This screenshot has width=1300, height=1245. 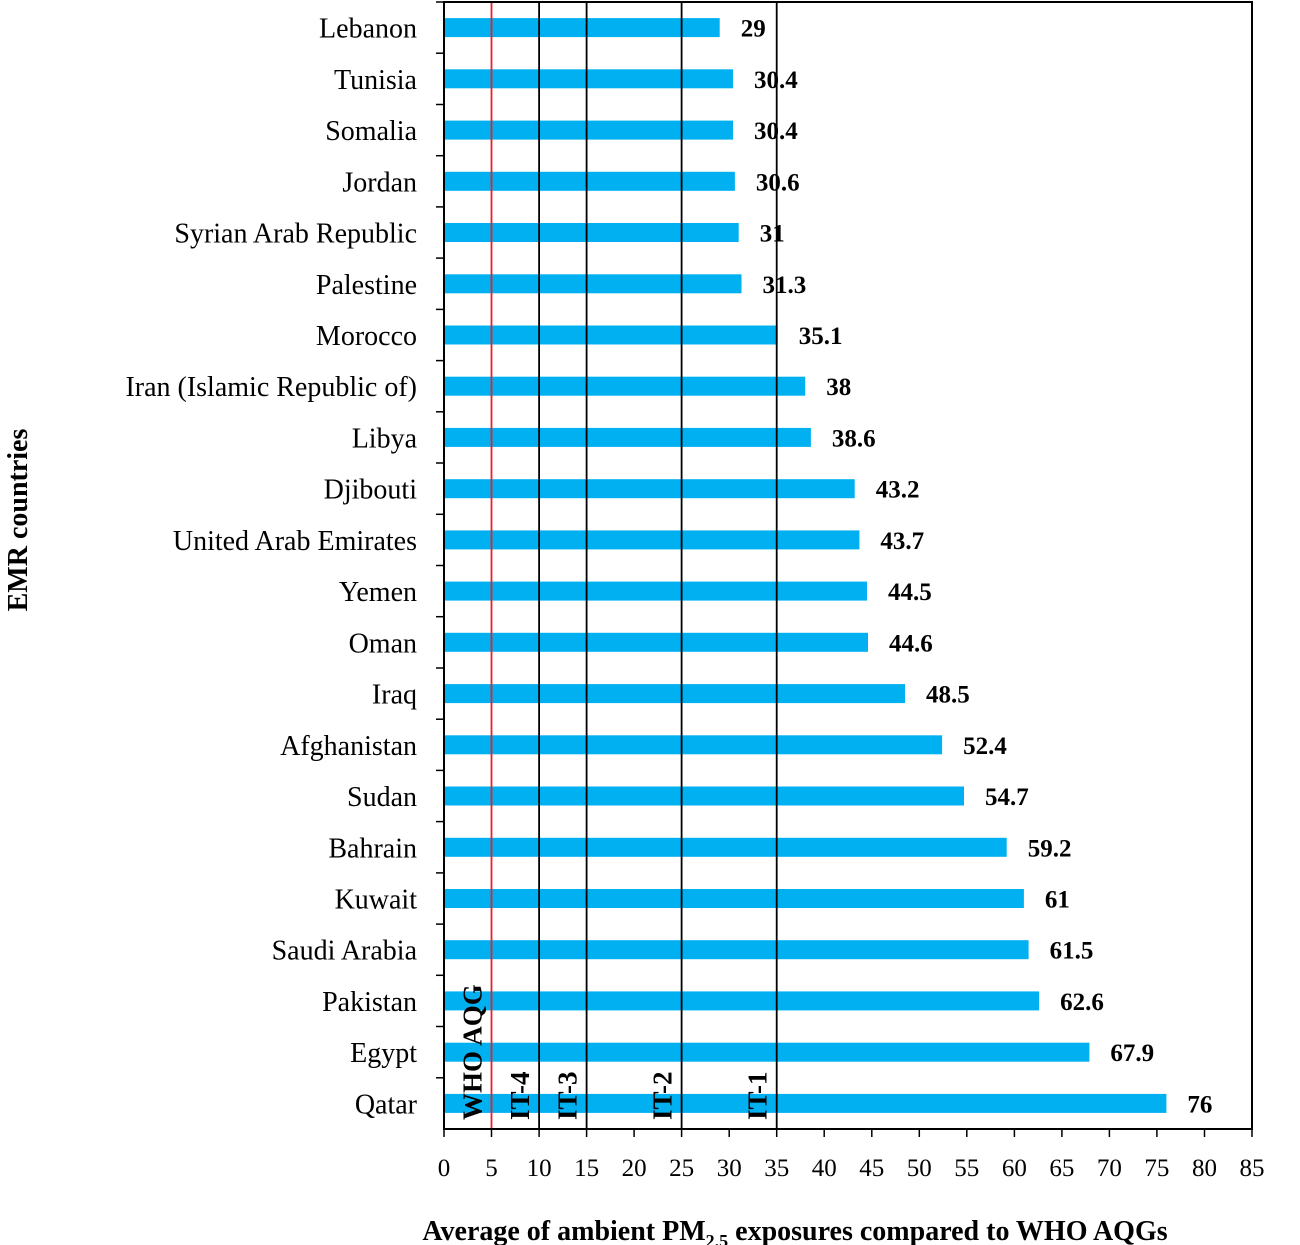 I want to click on reference-line-label: WHO AQG, so click(x=473, y=1052).